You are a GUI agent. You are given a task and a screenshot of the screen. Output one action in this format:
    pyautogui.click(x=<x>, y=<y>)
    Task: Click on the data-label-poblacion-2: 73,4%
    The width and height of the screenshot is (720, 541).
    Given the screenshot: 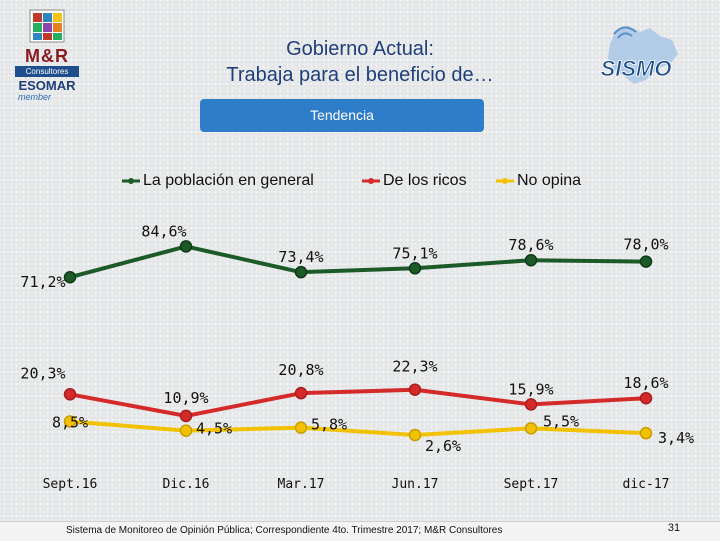 What is the action you would take?
    pyautogui.click(x=300, y=257)
    